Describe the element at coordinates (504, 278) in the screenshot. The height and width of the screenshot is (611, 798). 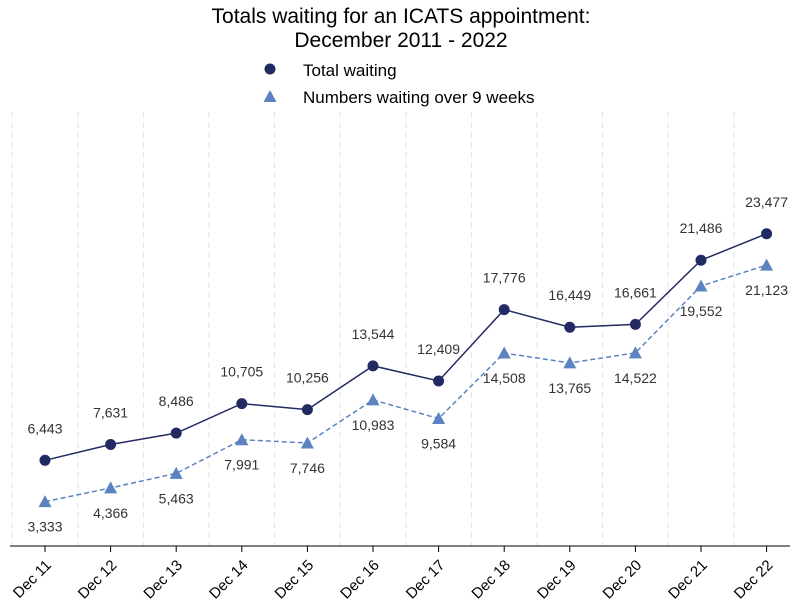
I see `data-label: 17,776` at that location.